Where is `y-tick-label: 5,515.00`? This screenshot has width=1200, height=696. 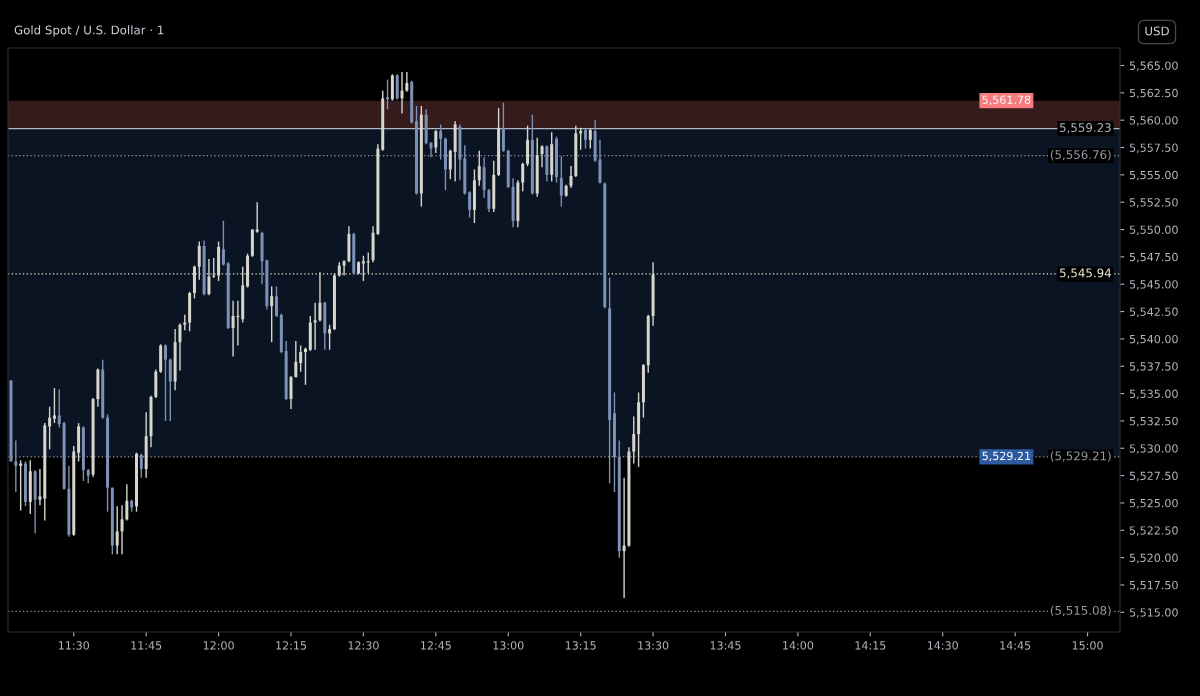
y-tick-label: 5,515.00 is located at coordinates (1153, 613).